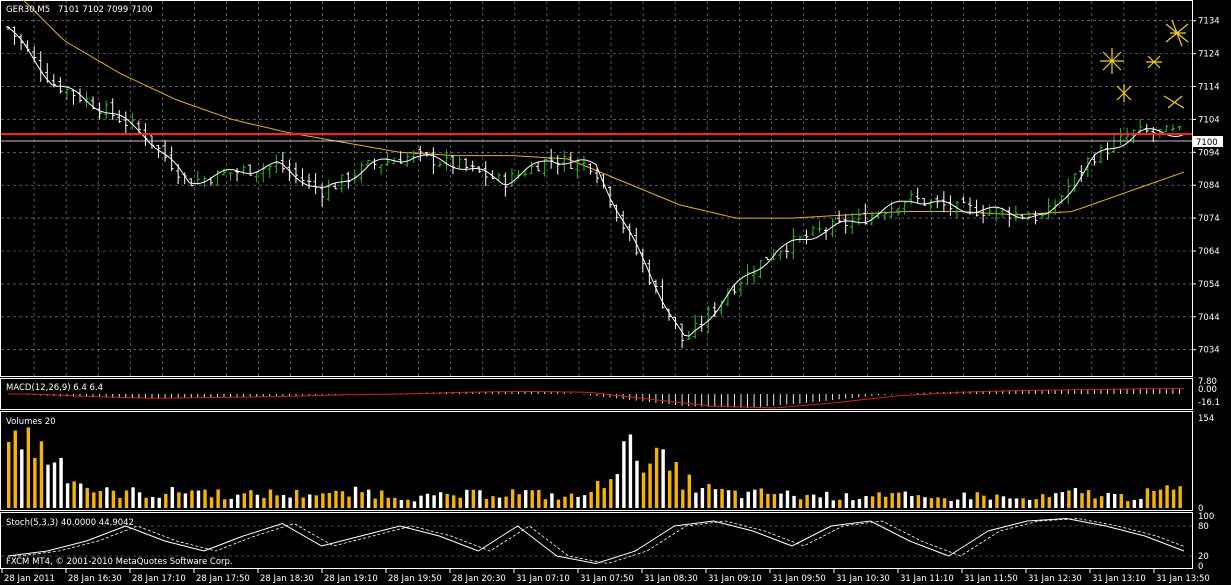 This screenshot has height=585, width=1231. What do you see at coordinates (1209, 88) in the screenshot?
I see `price-tick-label: 7114` at bounding box center [1209, 88].